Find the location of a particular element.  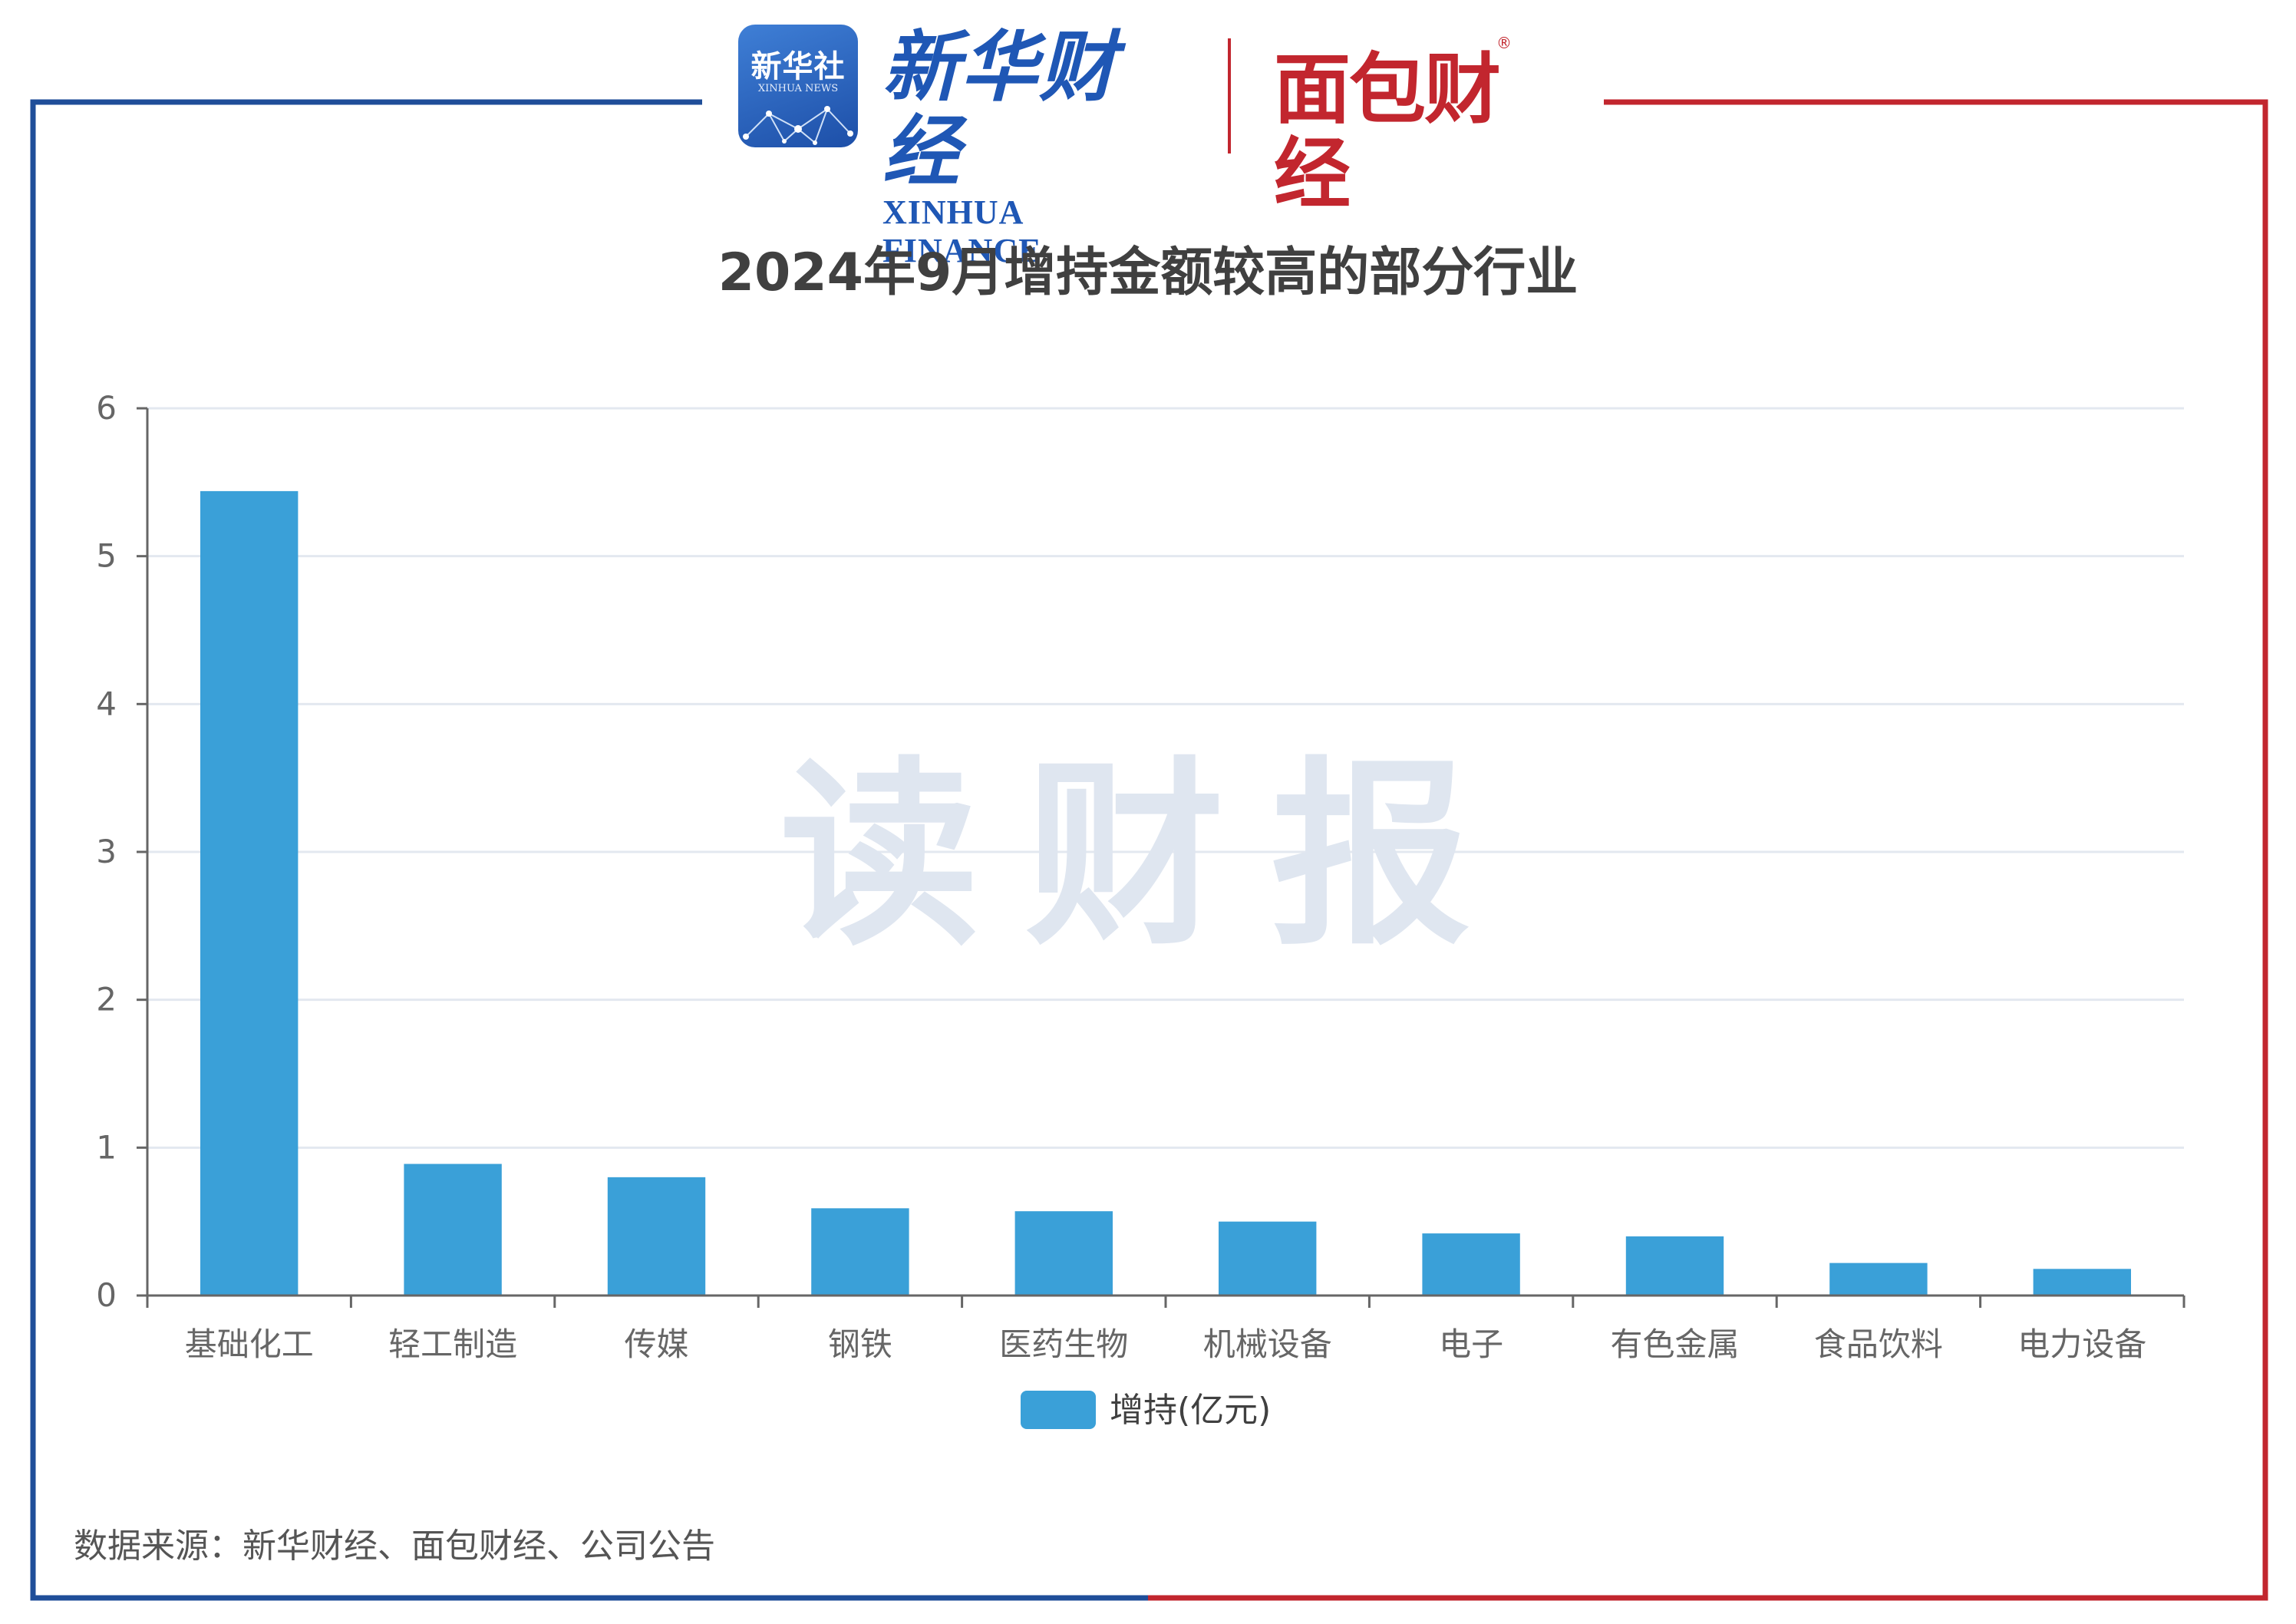

x-tick-label: 钢铁 is located at coordinates (860, 1344).